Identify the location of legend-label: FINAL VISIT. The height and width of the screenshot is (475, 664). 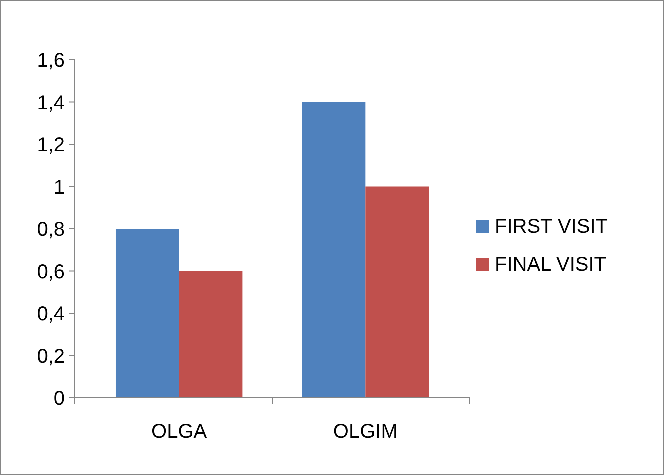
(551, 265).